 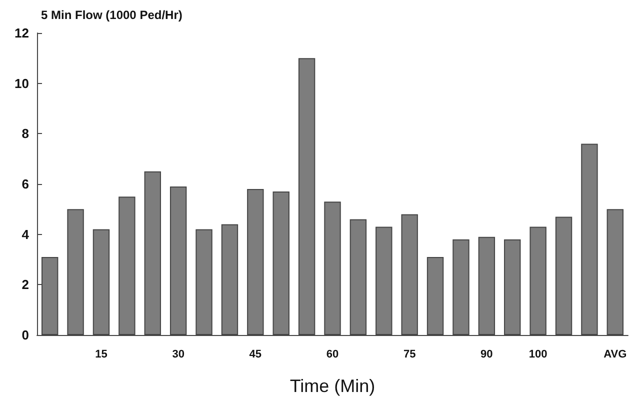 What do you see at coordinates (101, 354) in the screenshot?
I see `x-tick-label: 15` at bounding box center [101, 354].